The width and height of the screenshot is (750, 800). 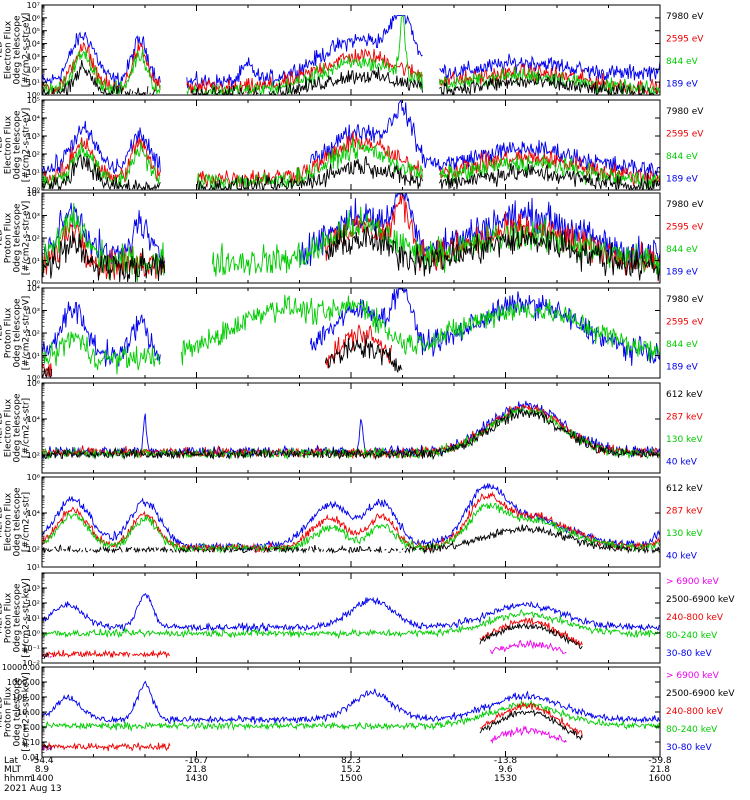 What do you see at coordinates (660, 761) in the screenshot?
I see `x-tick-label: -59.8` at bounding box center [660, 761].